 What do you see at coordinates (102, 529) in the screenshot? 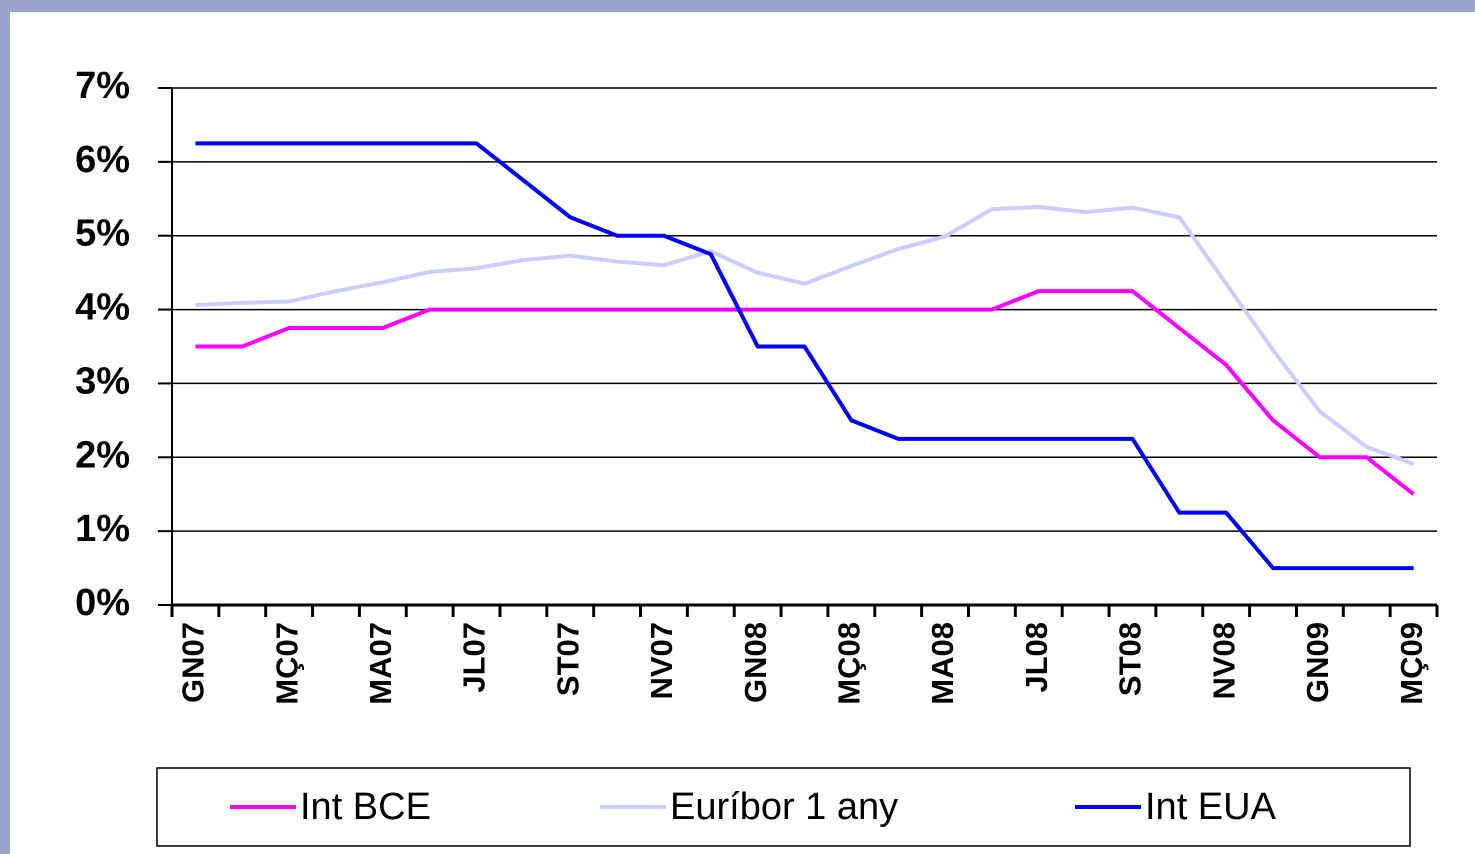
I see `y-tick-label: 1%` at bounding box center [102, 529].